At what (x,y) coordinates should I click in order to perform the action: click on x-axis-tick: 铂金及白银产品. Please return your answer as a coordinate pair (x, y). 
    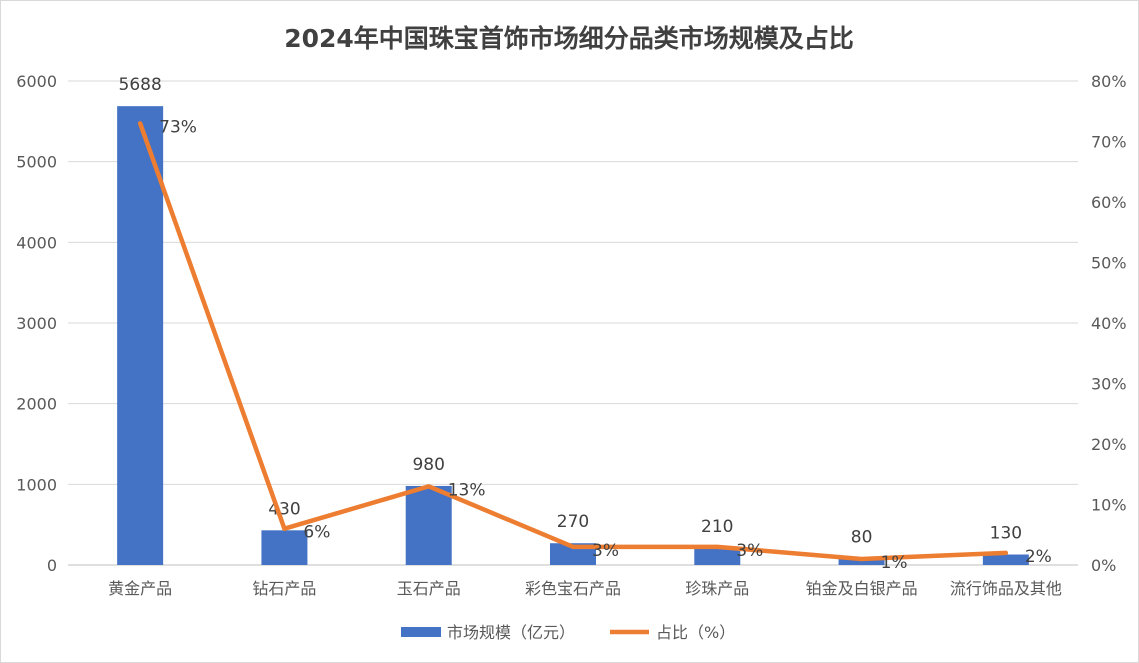
    Looking at the image, I should click on (862, 588).